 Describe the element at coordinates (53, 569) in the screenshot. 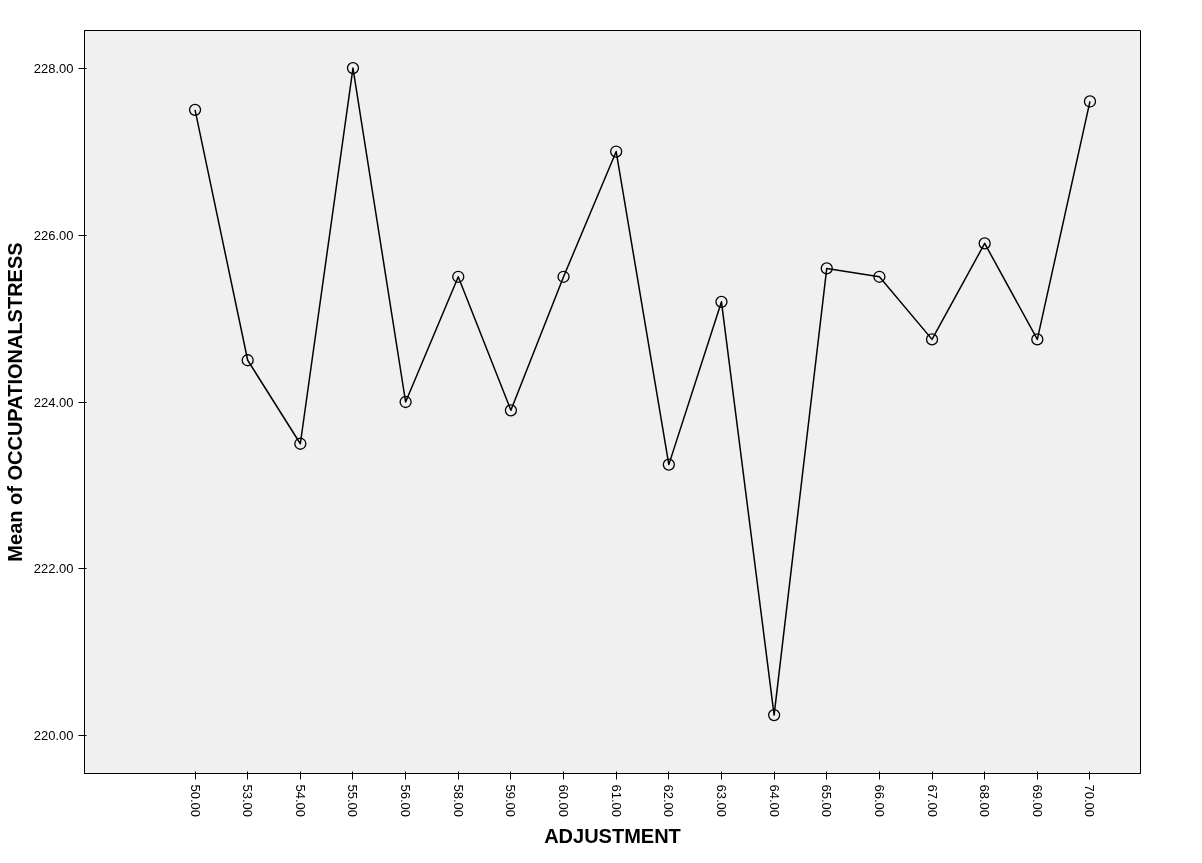

I see `y-tick-label: 222.00` at that location.